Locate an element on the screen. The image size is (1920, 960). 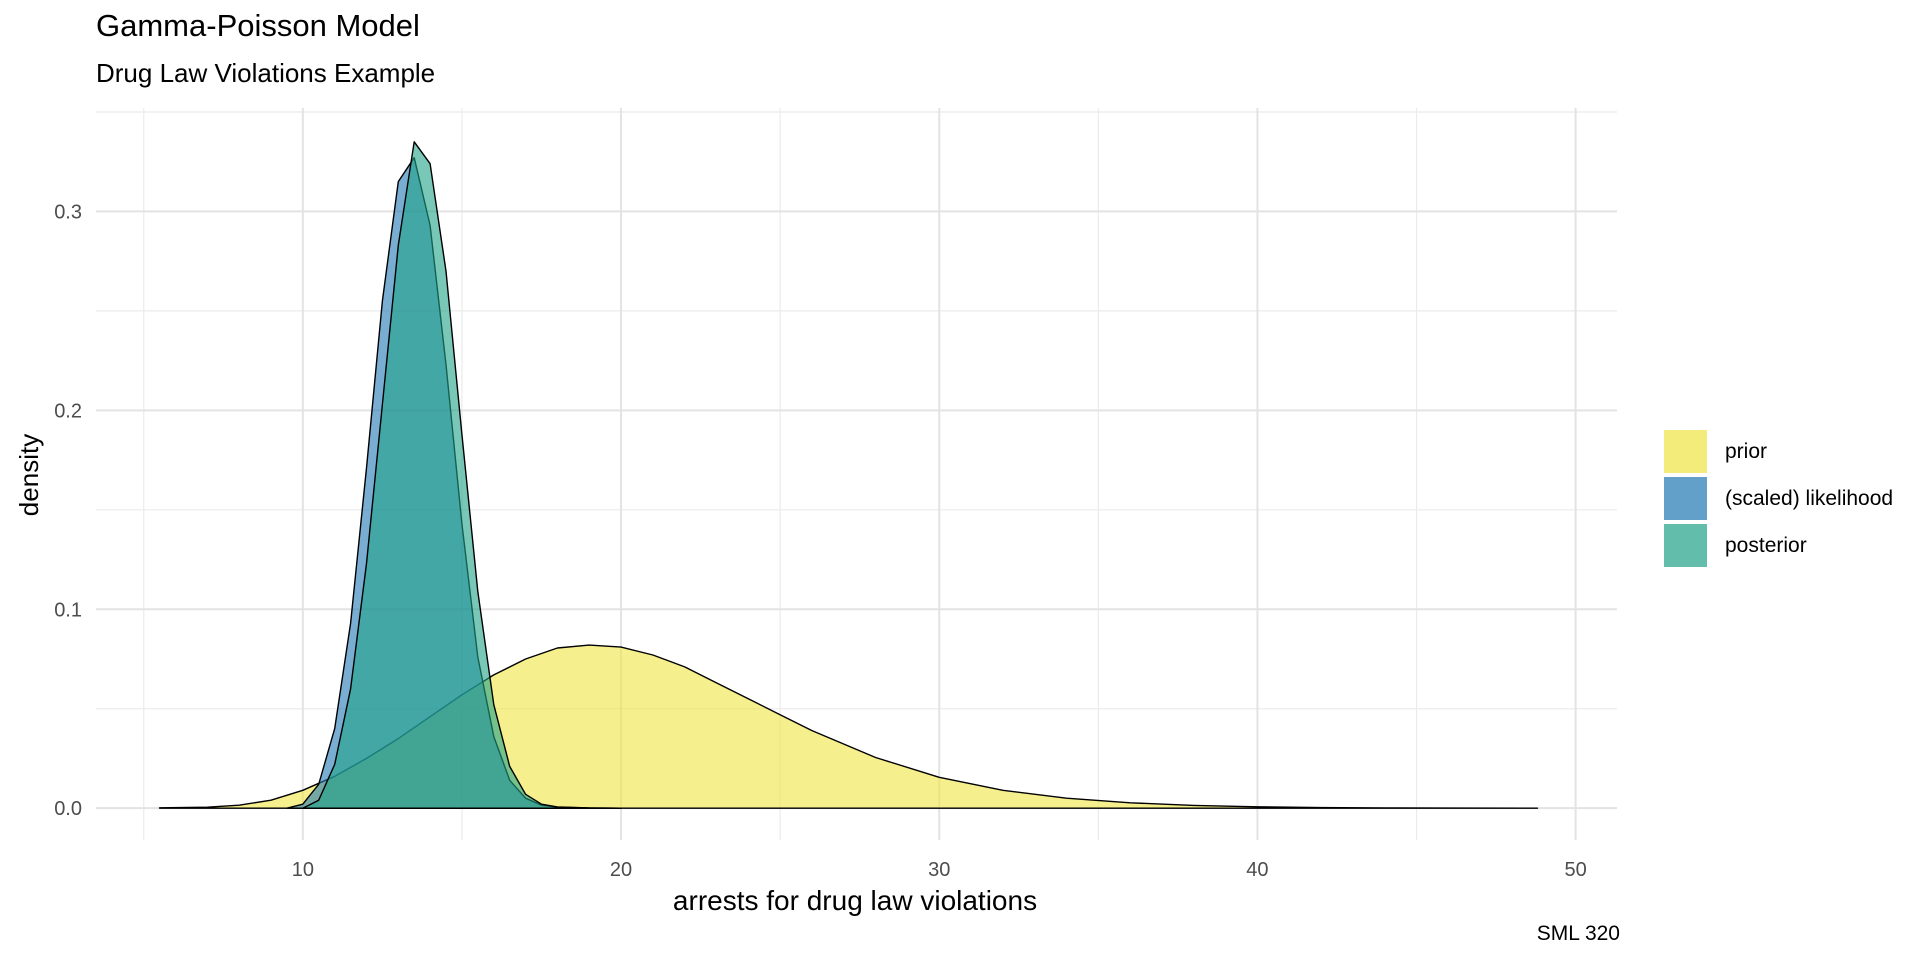
legend: prior (scaled) likelihood posterior is located at coordinates (1778, 498).